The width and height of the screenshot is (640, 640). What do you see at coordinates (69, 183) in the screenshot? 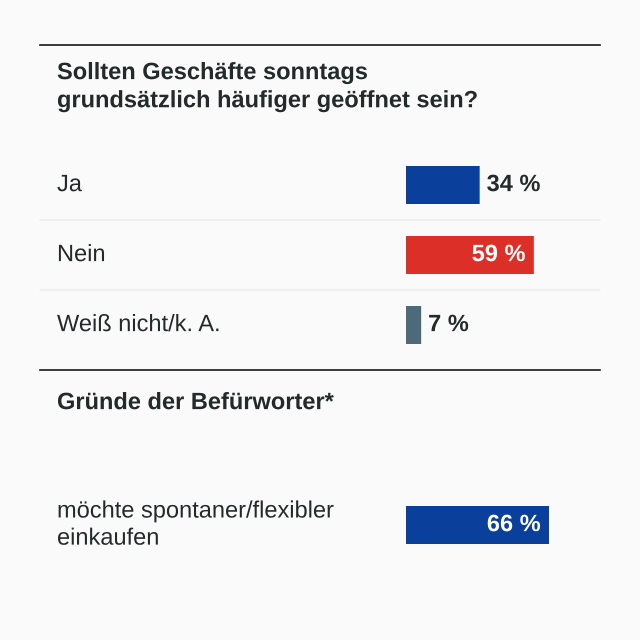
I see `y-tick-label: Ja` at bounding box center [69, 183].